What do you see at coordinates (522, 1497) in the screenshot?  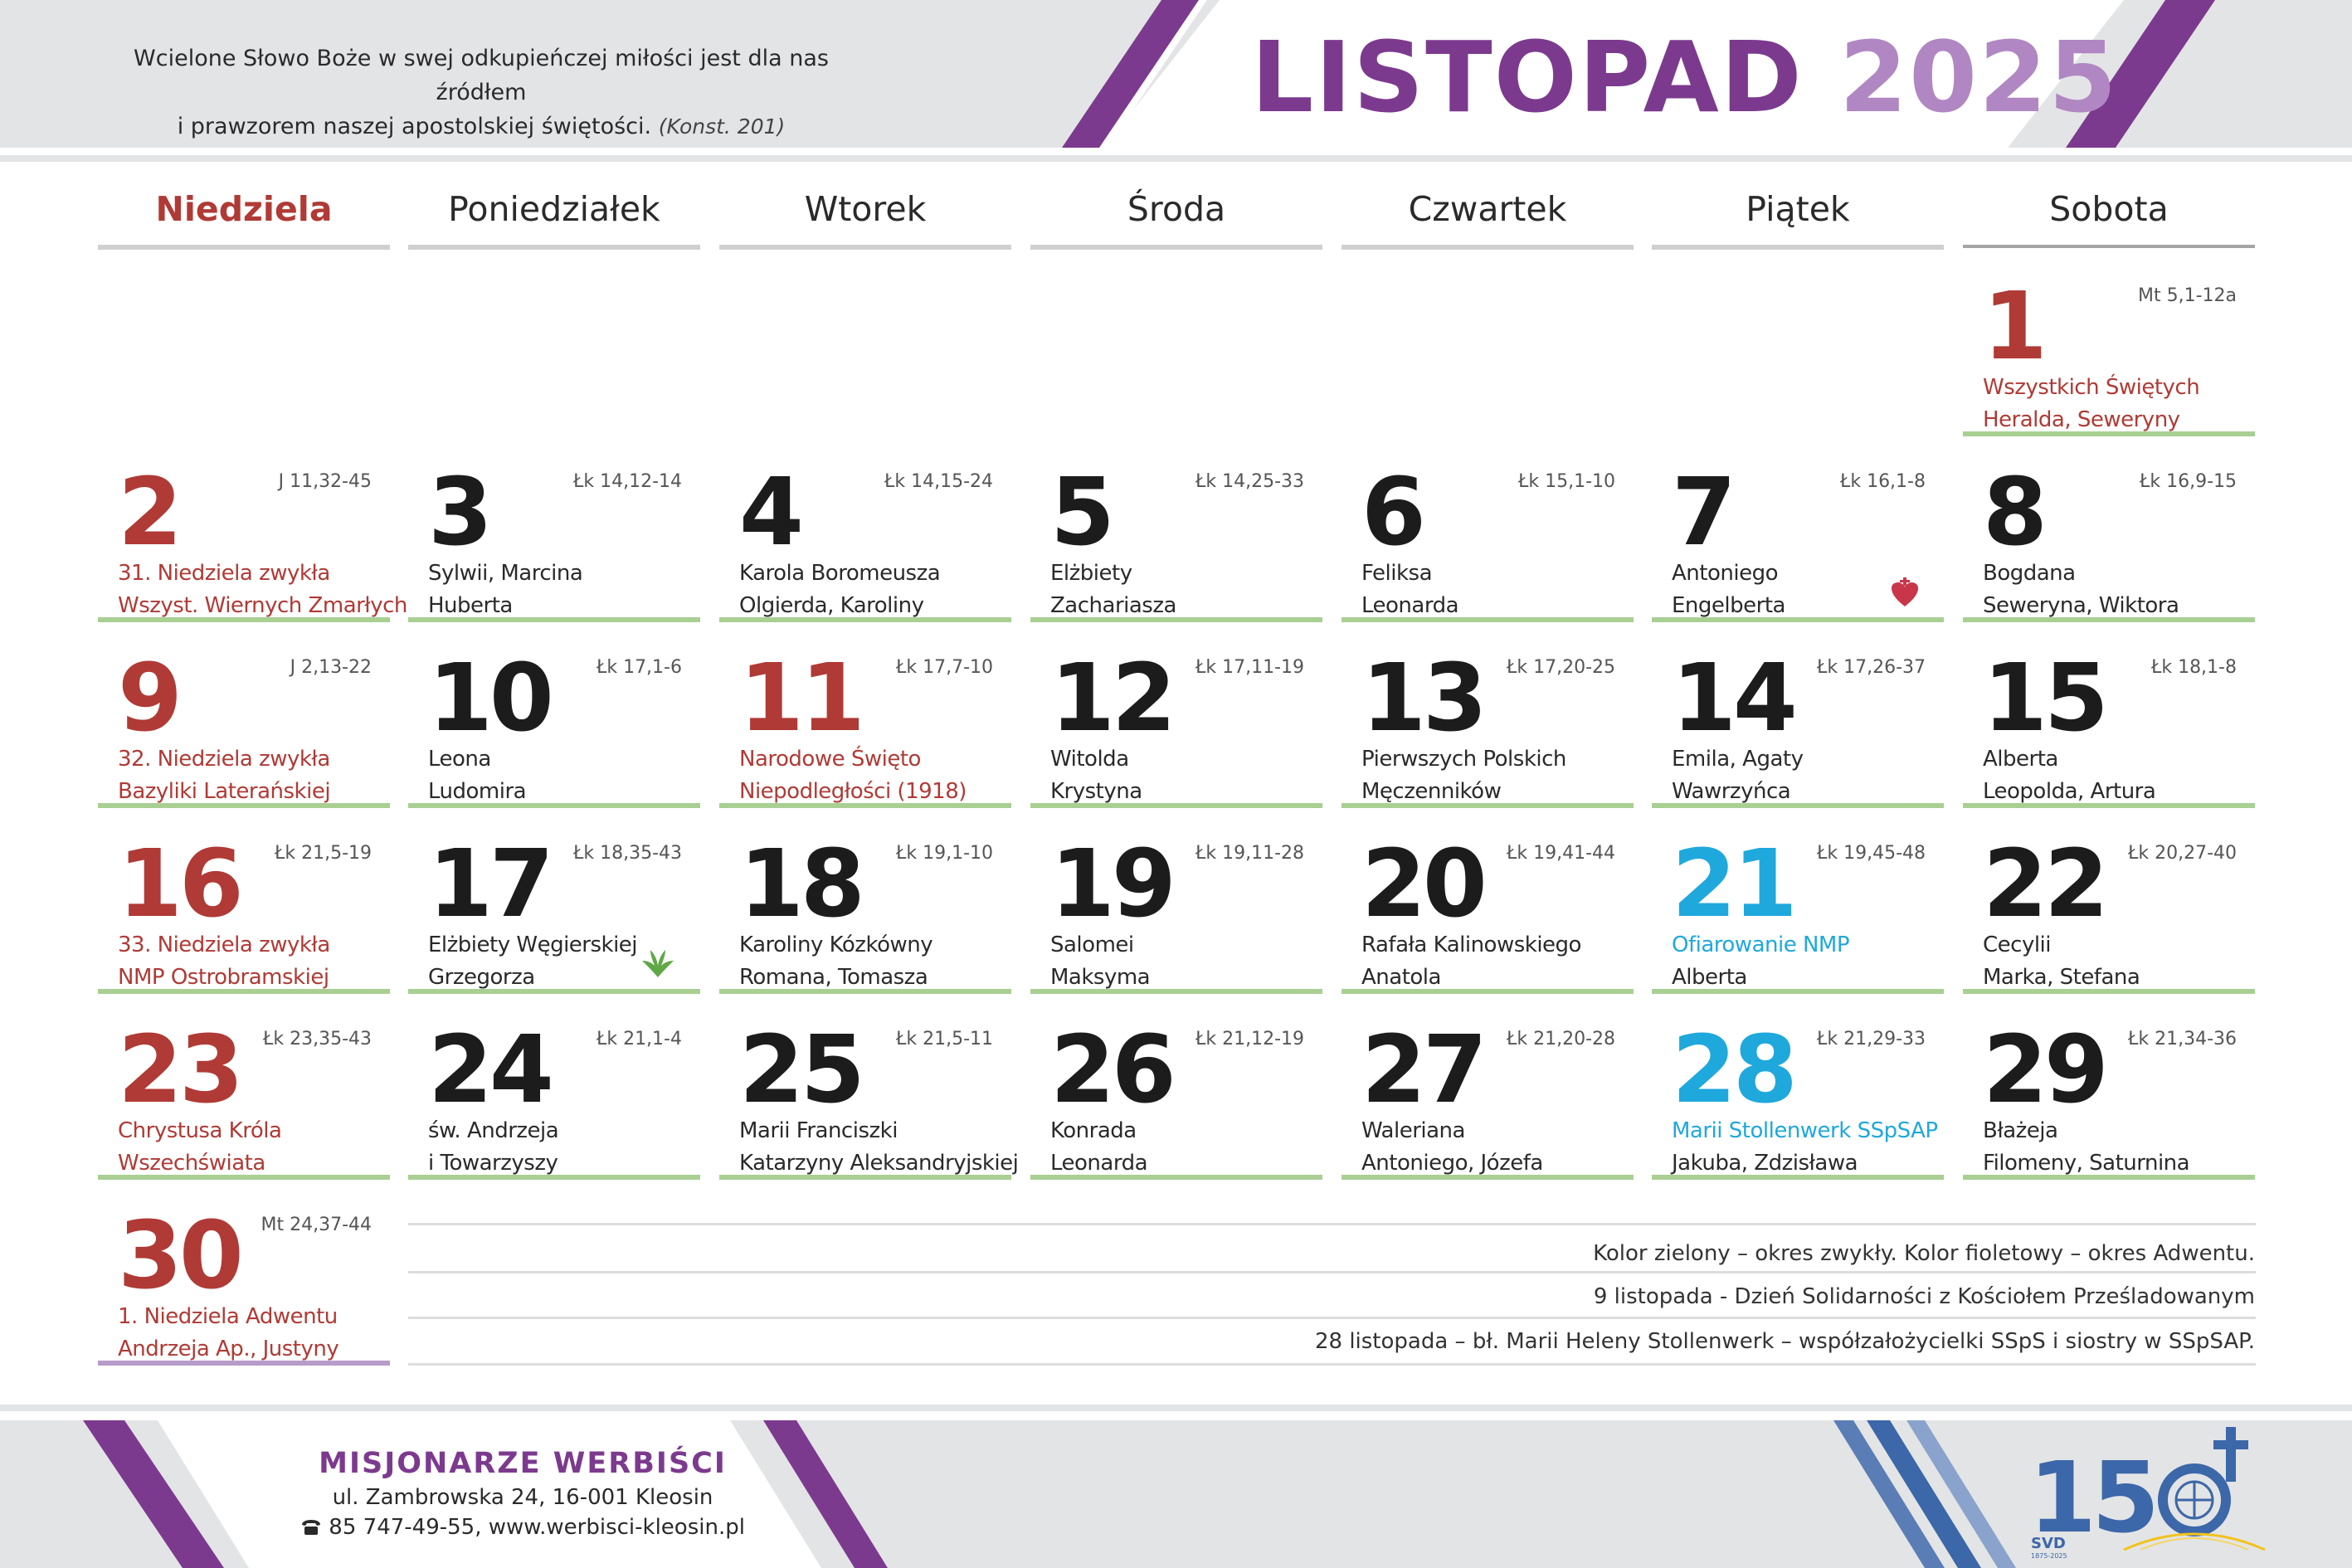 I see `org-address: ul. Zambrowska 24, 16-001 Kleosin` at bounding box center [522, 1497].